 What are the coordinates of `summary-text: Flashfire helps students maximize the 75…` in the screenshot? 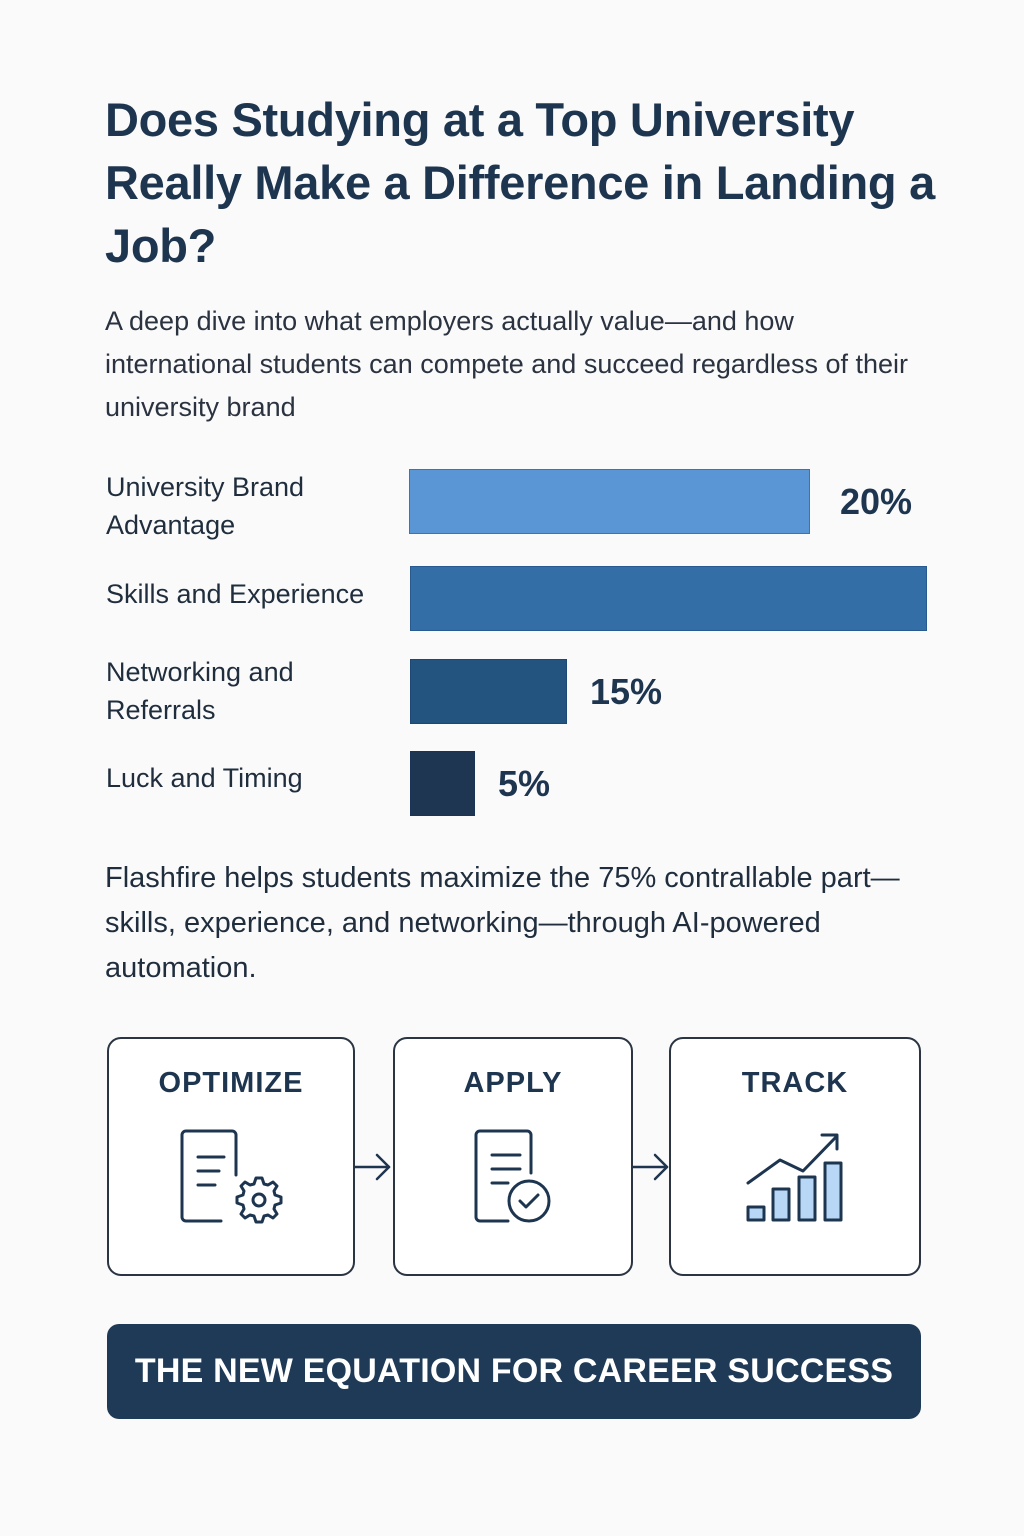 It's located at (502, 923).